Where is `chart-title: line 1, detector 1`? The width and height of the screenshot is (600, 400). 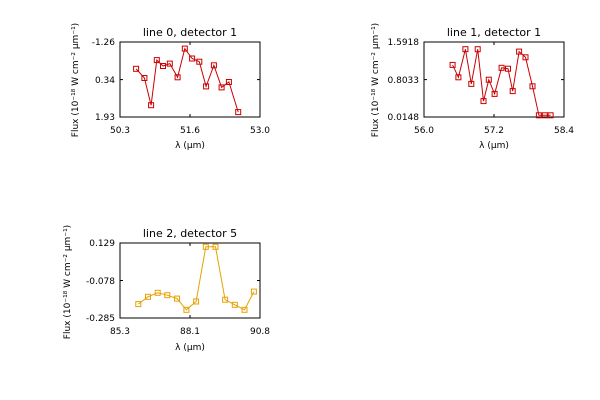 chart-title: line 1, detector 1 is located at coordinates (494, 32).